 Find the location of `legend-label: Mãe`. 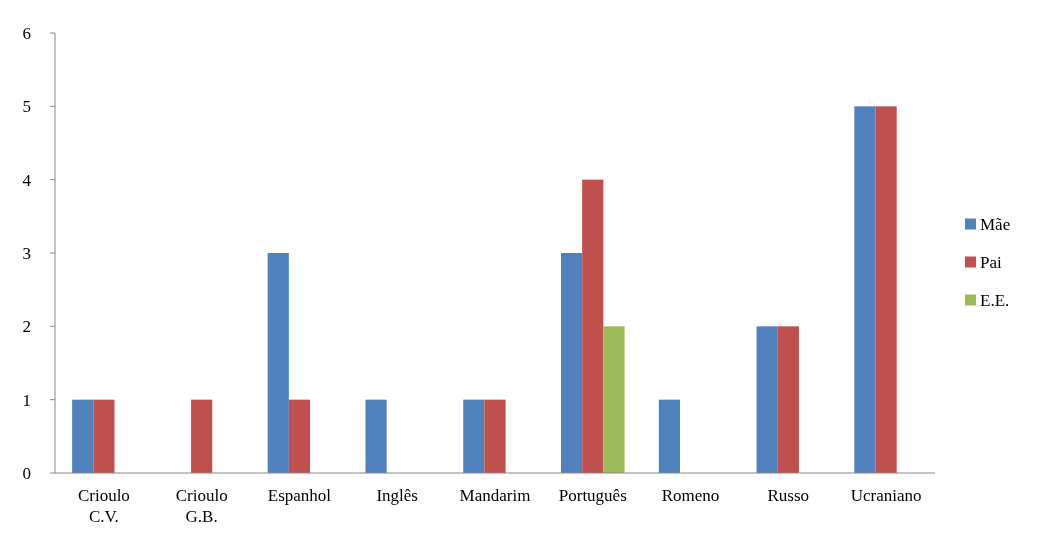

legend-label: Mãe is located at coordinates (995, 225).